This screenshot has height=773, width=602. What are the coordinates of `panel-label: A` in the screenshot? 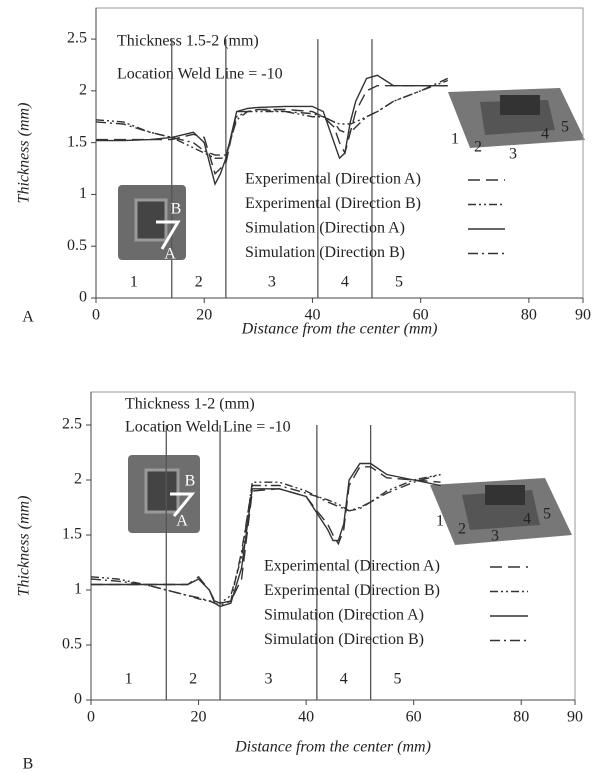 It's located at (28, 317).